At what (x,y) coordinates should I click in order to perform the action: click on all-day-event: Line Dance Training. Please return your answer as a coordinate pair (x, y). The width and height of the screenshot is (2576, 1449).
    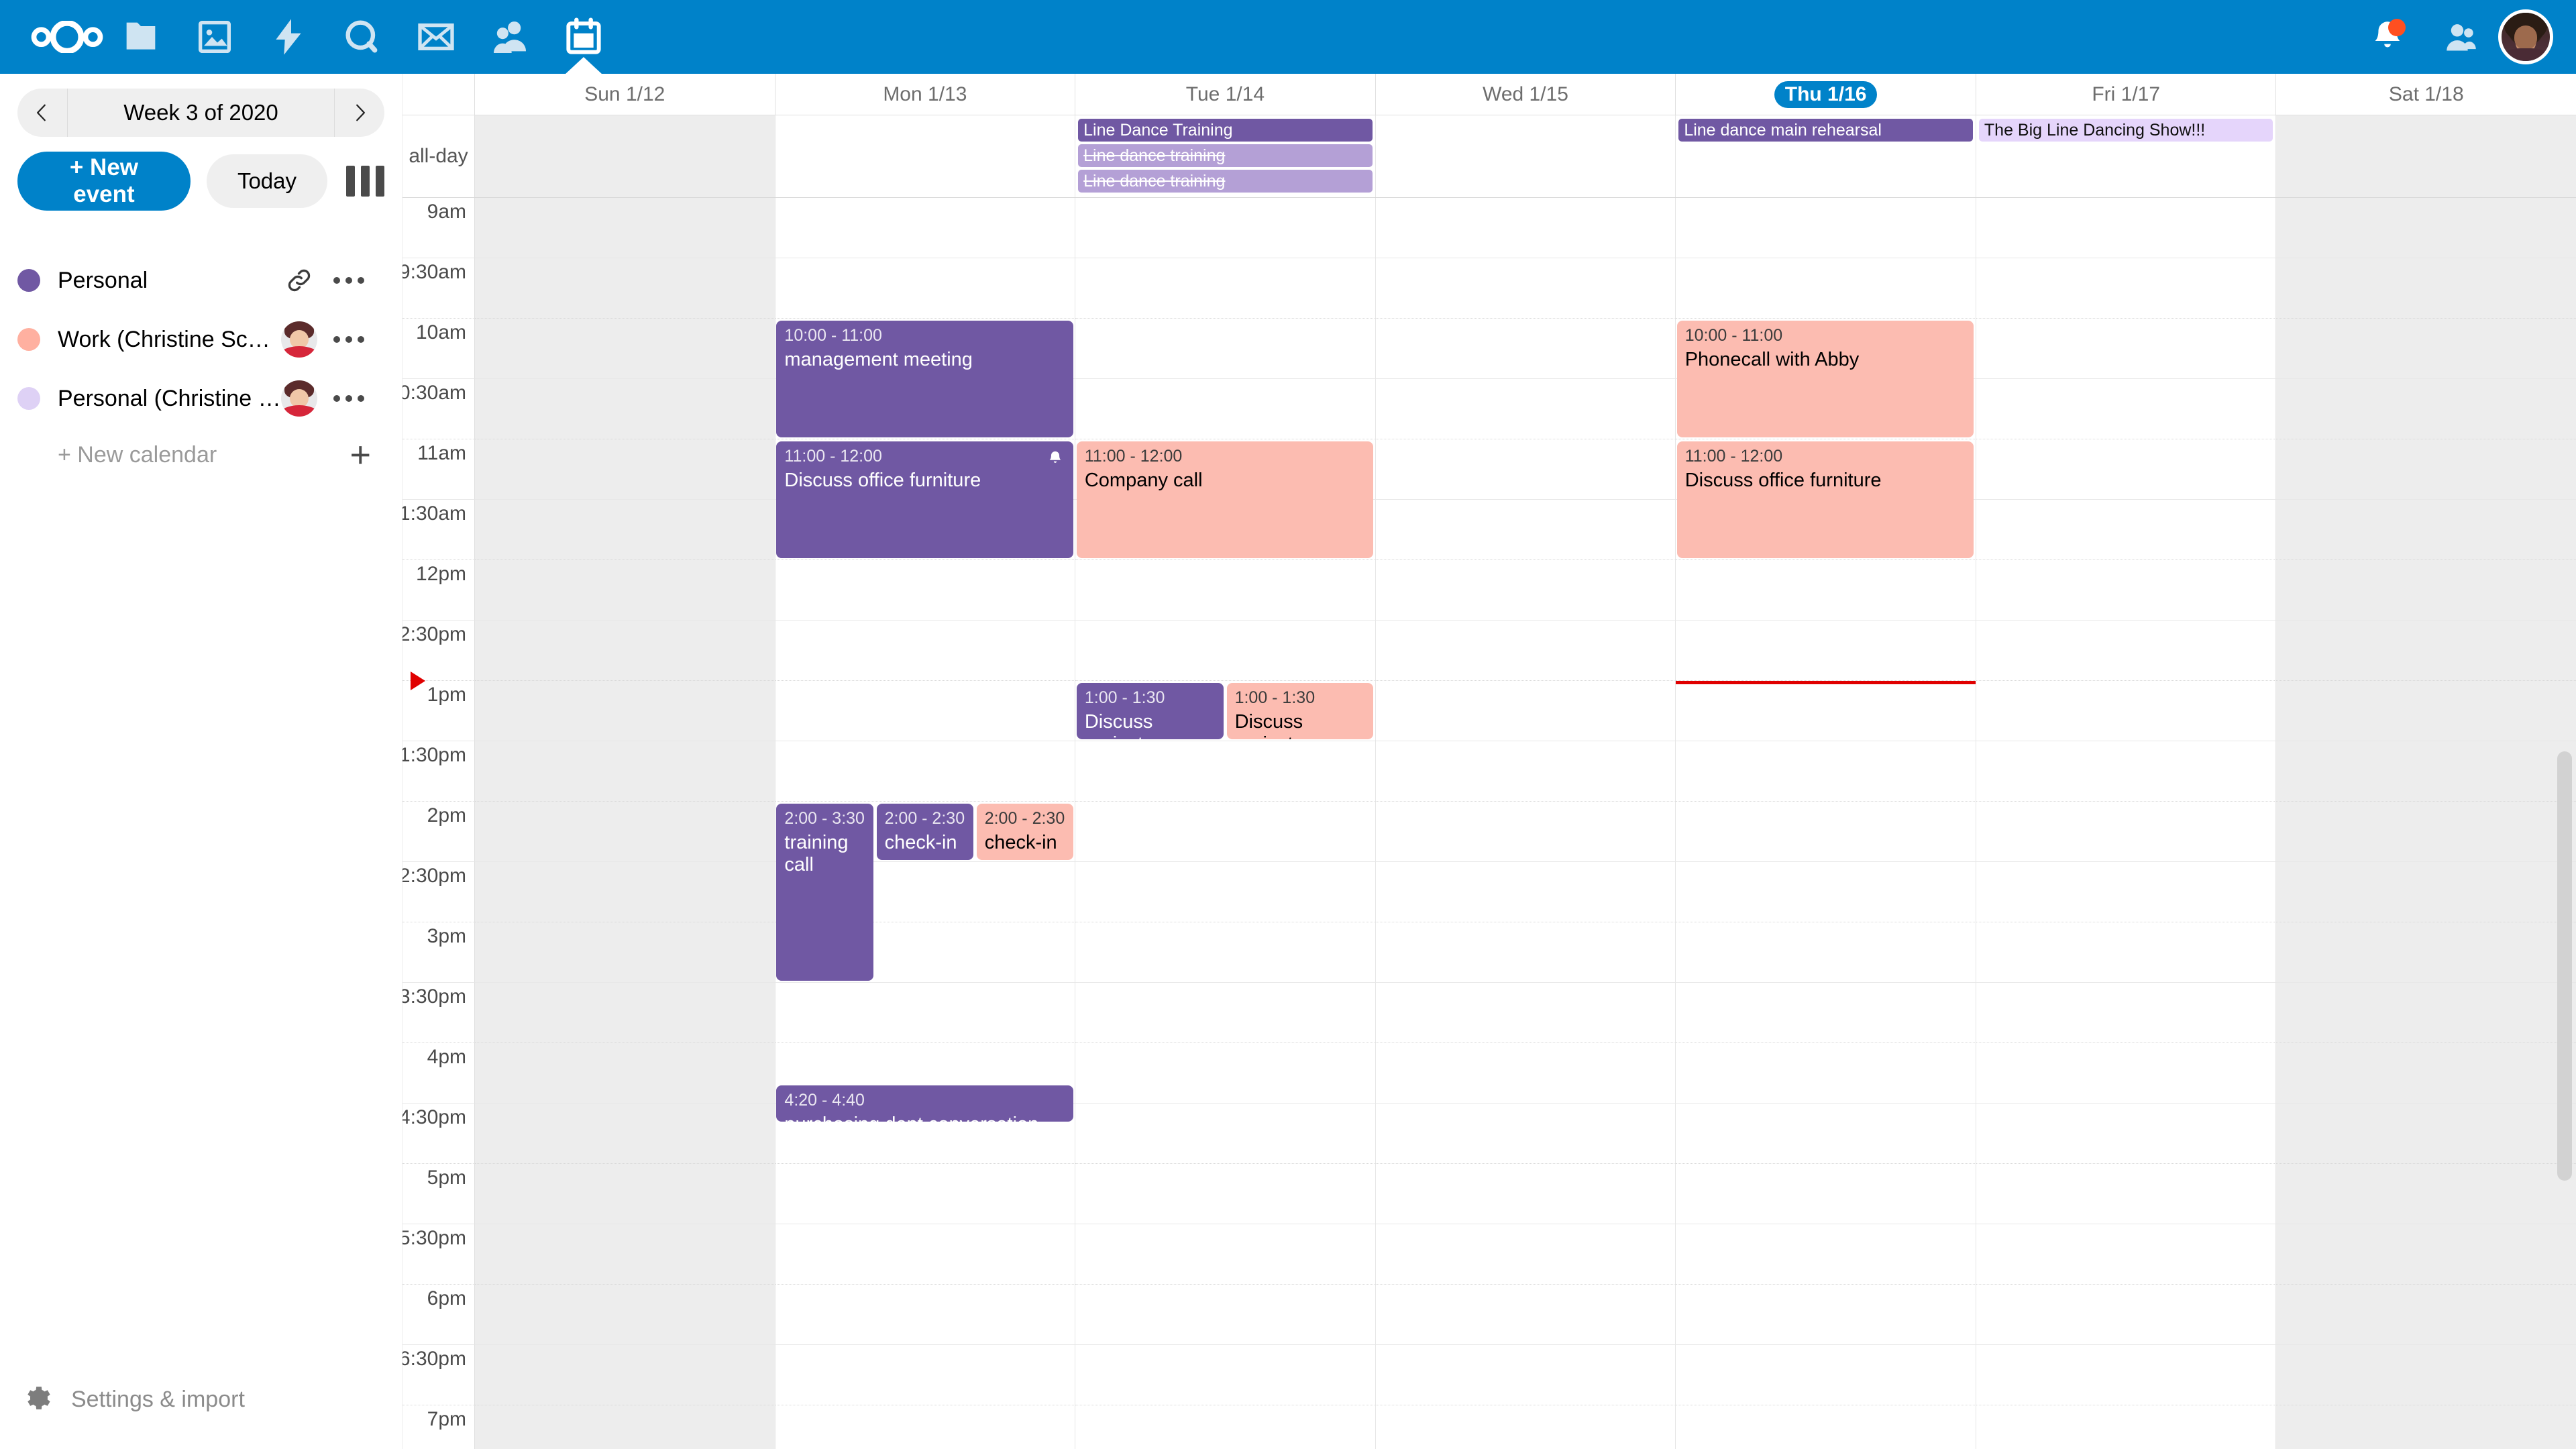
    Looking at the image, I should click on (1225, 130).